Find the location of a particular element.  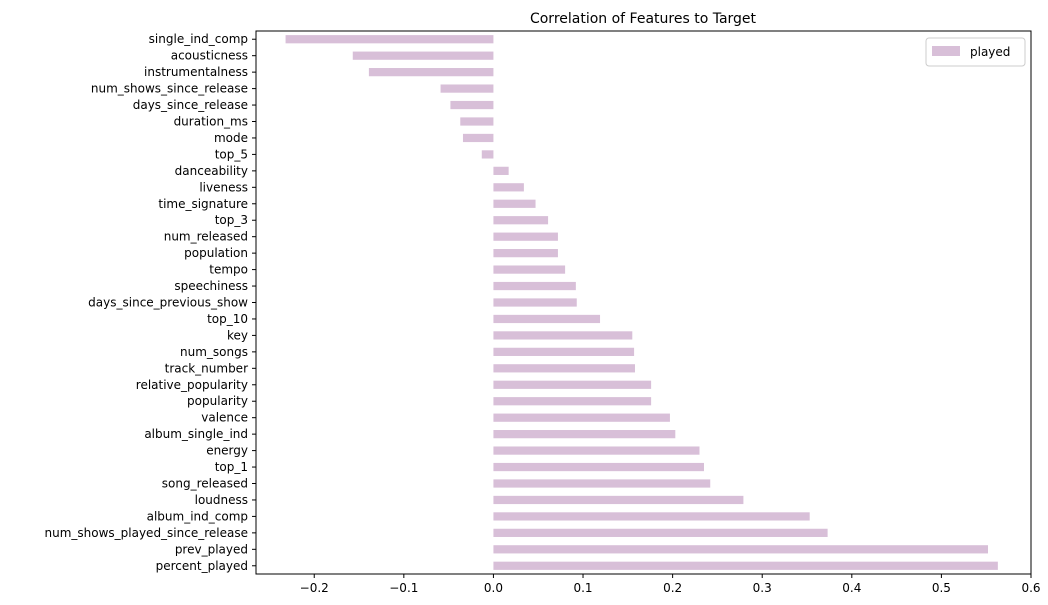

y-tick-label: num_songs is located at coordinates (214, 352).